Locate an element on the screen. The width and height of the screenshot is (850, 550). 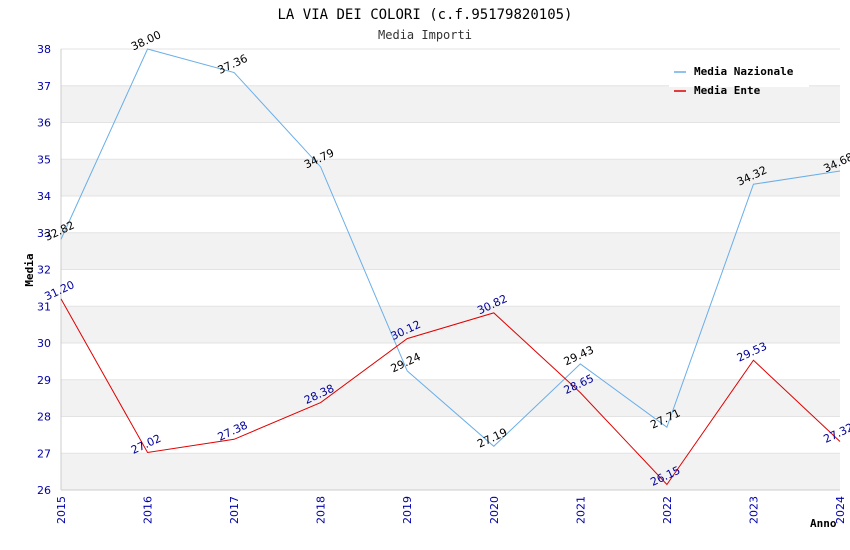
x-tick-label: 2024 is located at coordinates (840, 510).